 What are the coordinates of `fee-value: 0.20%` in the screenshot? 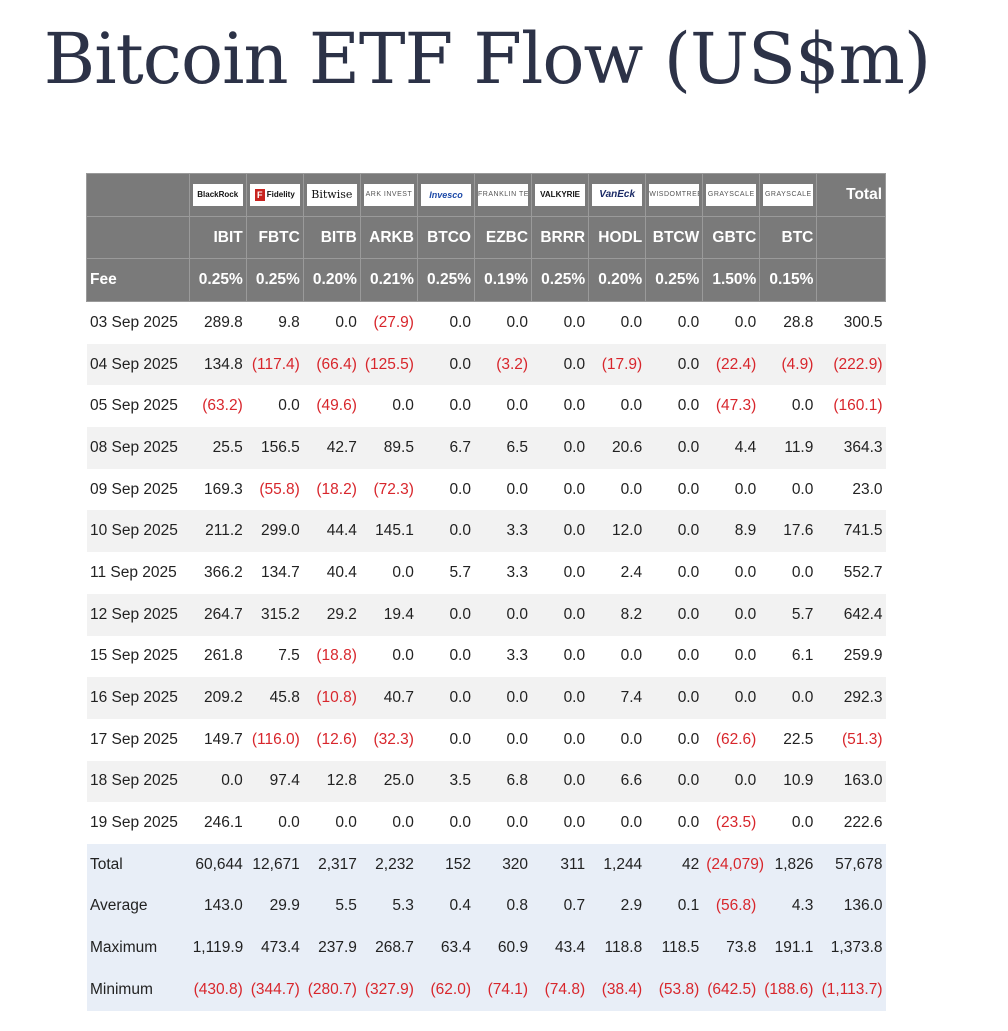 It's located at (331, 280).